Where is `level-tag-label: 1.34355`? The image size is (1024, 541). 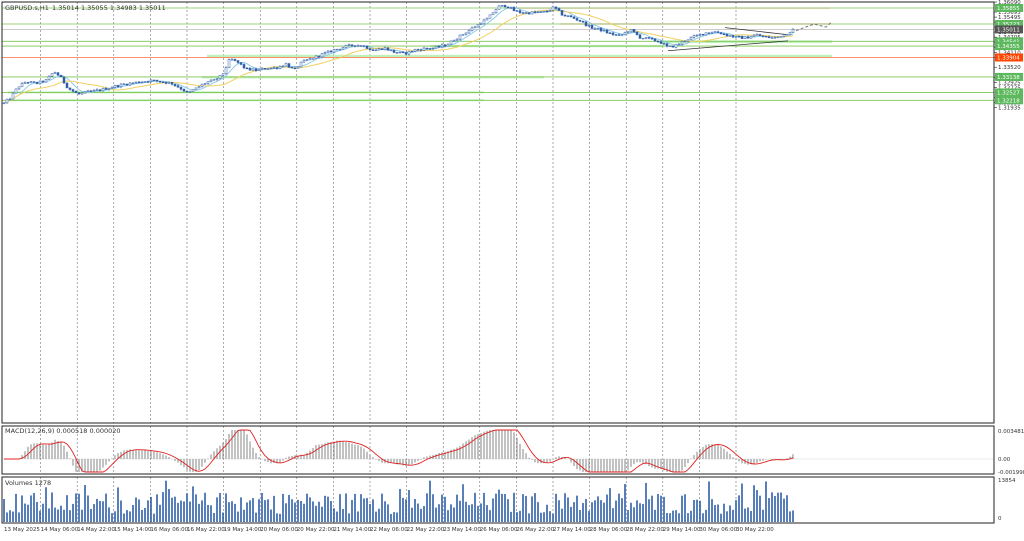
level-tag-label: 1.34355 is located at coordinates (1008, 47).